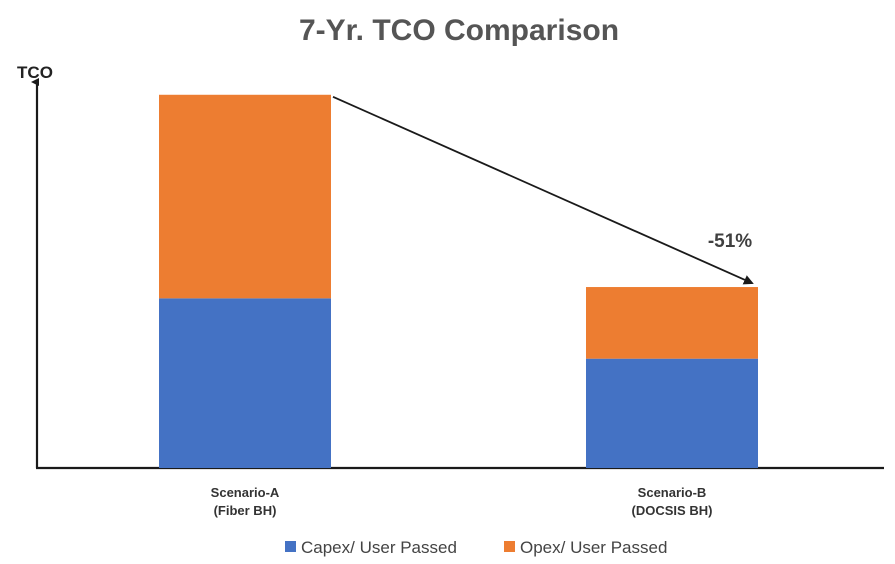  Describe the element at coordinates (35, 72) in the screenshot. I see `y-axis-label: TCO` at that location.